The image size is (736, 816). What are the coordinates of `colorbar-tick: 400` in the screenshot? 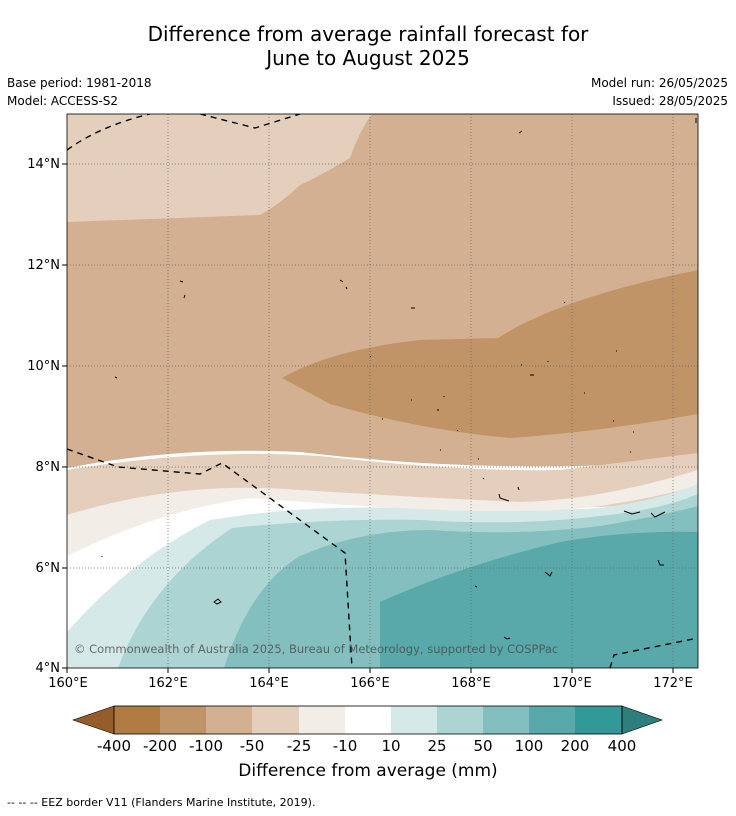 It's located at (622, 746).